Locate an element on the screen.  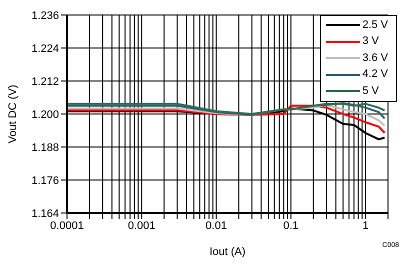
x-tick-label: 0.001 is located at coordinates (142, 226).